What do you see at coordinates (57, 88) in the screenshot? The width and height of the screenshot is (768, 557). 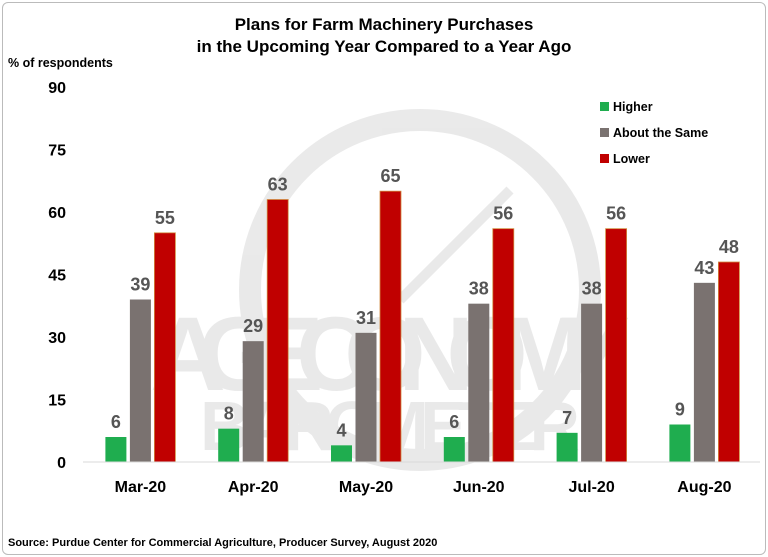 I see `y-tick-label: 90` at bounding box center [57, 88].